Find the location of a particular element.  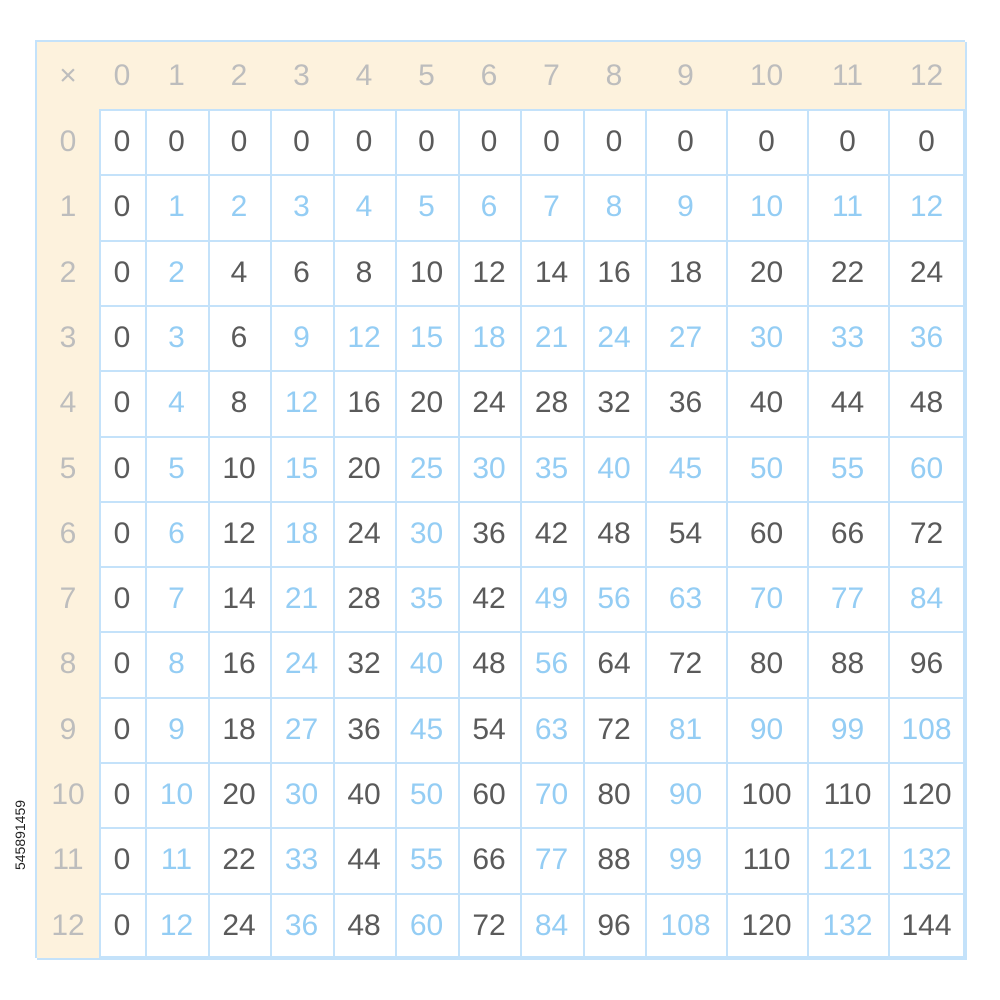

column-header: 3 is located at coordinates (302, 76).